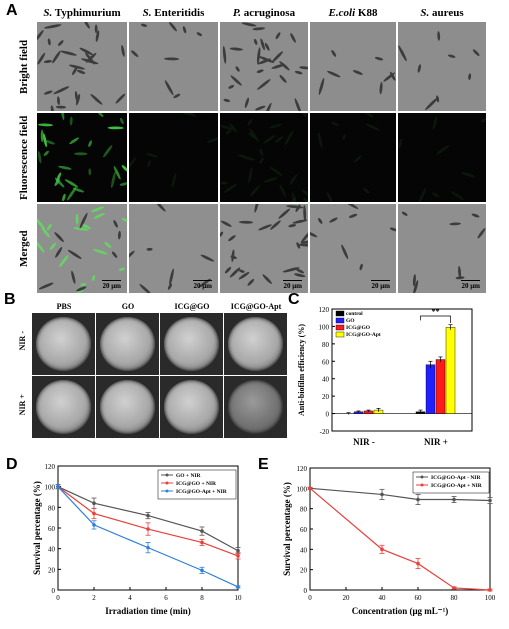  I want to click on legend-label: ICG@GO, so click(358, 328).